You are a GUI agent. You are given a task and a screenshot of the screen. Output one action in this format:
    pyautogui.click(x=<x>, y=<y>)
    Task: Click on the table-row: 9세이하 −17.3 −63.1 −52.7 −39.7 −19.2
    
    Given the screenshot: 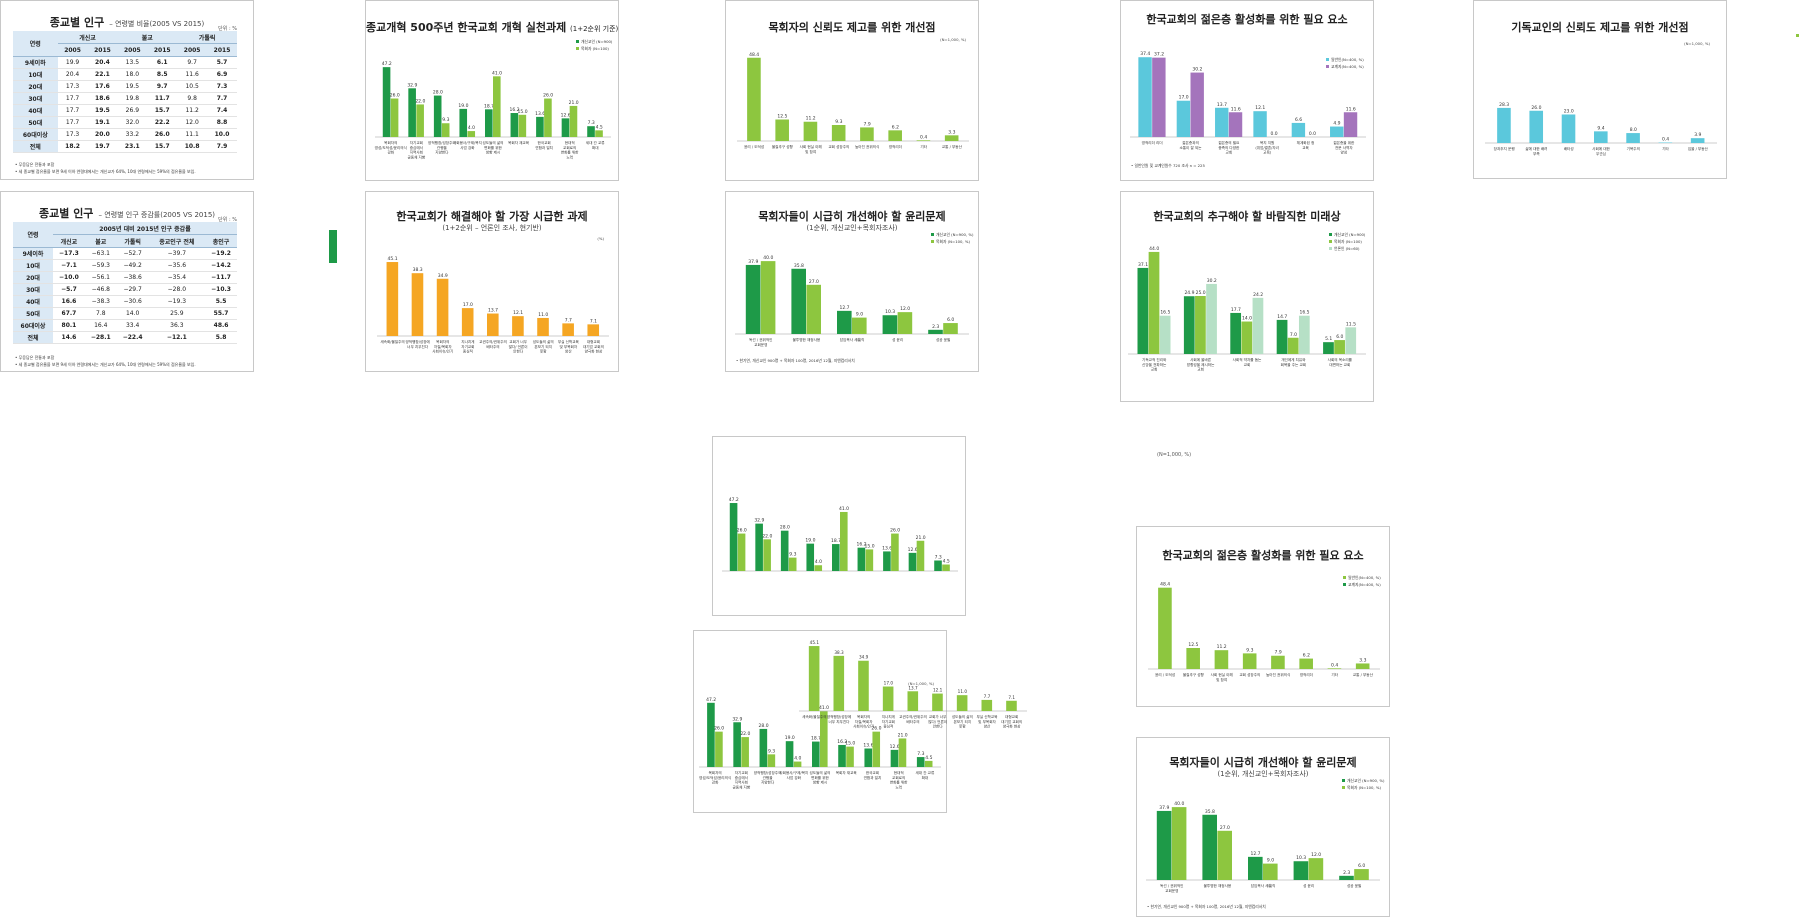 What is the action you would take?
    pyautogui.click(x=125, y=253)
    